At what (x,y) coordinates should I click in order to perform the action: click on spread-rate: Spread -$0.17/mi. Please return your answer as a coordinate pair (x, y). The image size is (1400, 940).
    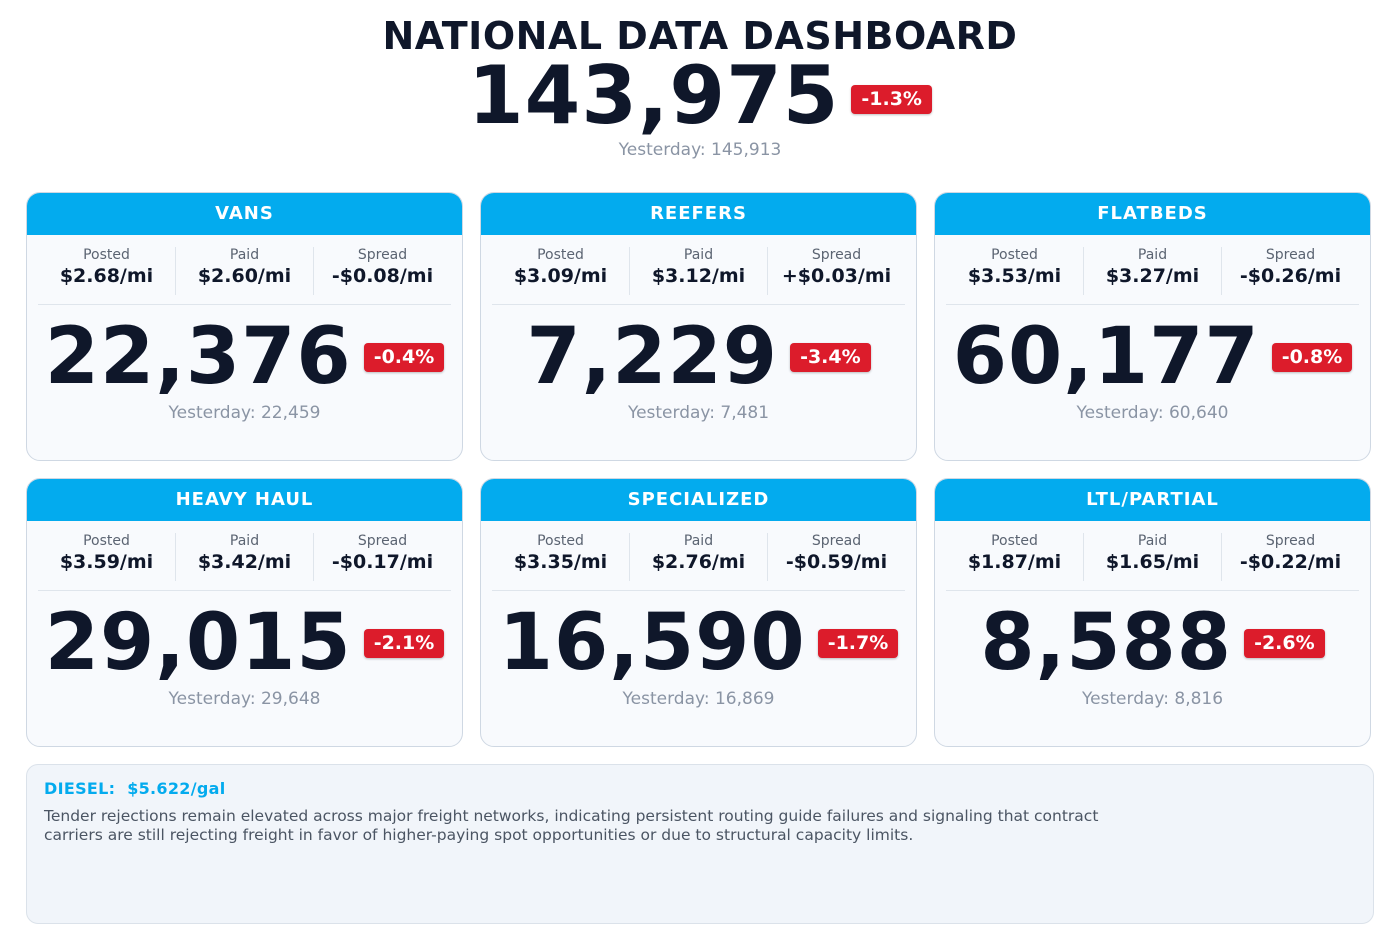
    Looking at the image, I should click on (382, 557).